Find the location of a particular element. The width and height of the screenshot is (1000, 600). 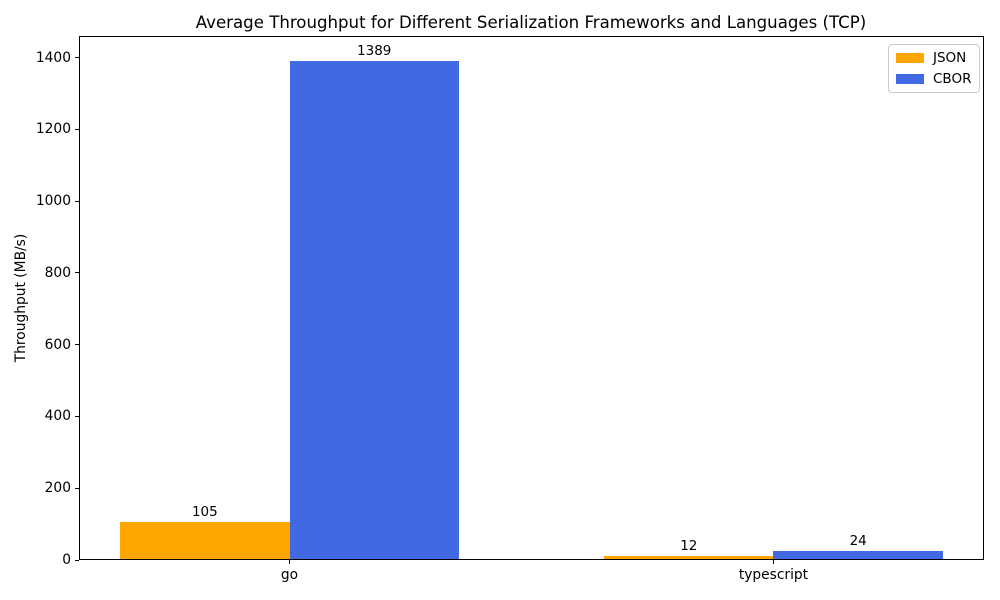

y-tick-label: 400 is located at coordinates (57, 416).